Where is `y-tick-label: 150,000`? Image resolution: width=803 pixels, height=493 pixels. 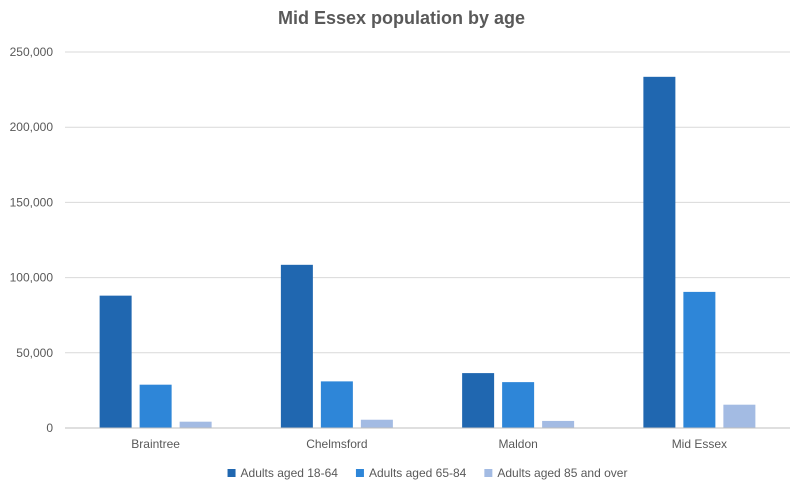
y-tick-label: 150,000 is located at coordinates (32, 202).